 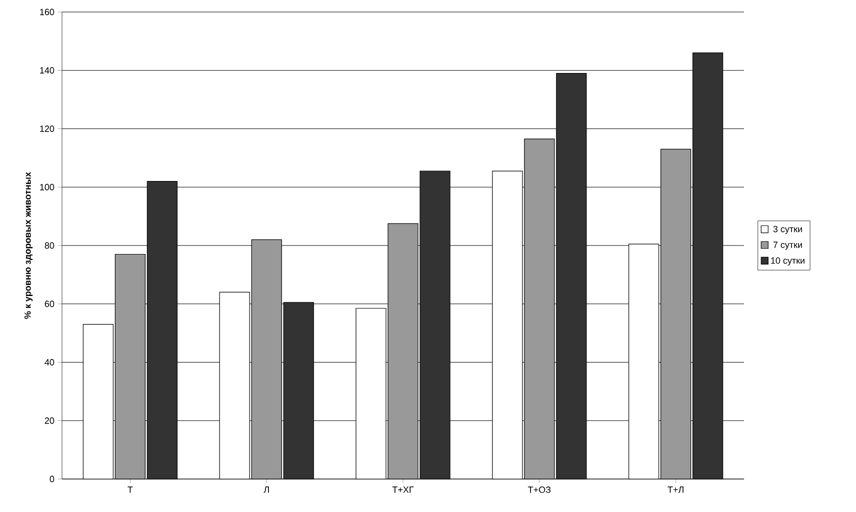 I want to click on y-tick-label: 160, so click(x=47, y=12).